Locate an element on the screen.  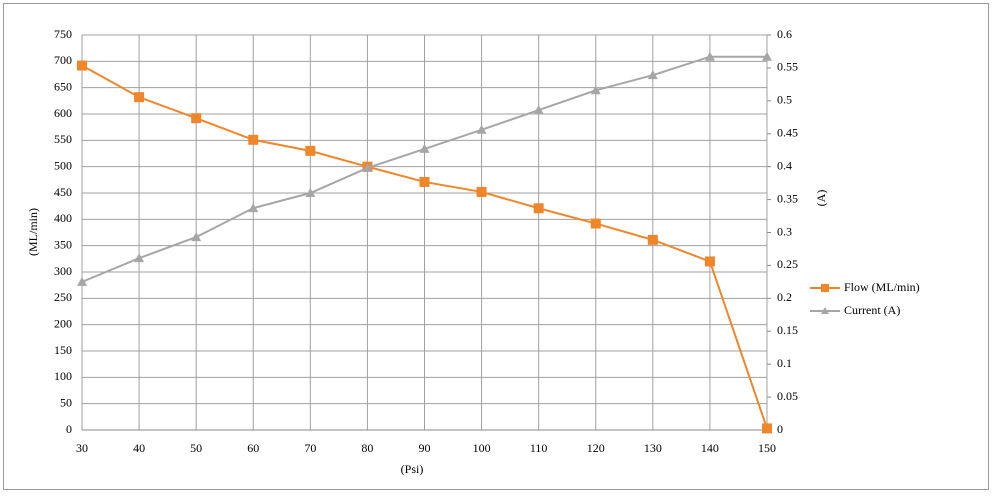
y-tick-label: 100 is located at coordinates (63, 376).